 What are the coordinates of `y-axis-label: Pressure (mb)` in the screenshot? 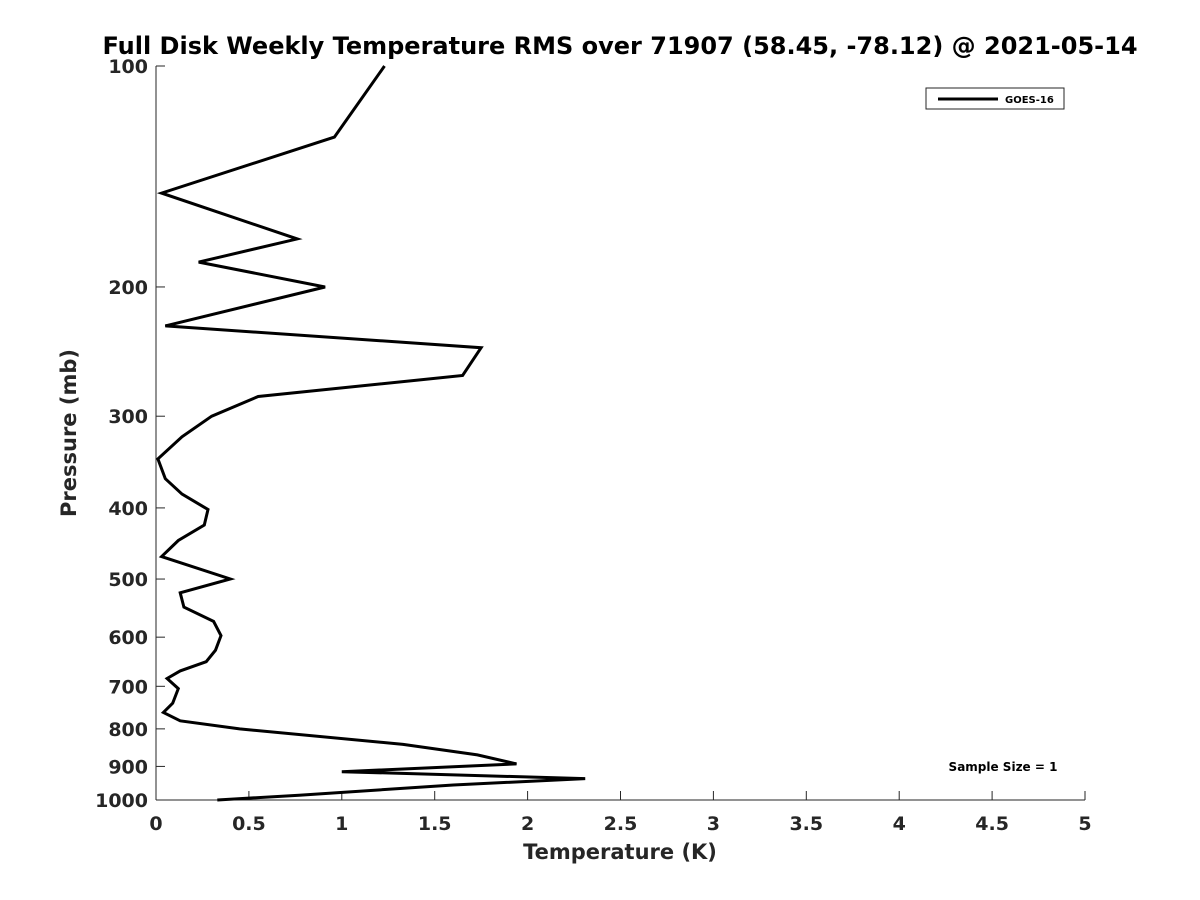 It's located at (69, 433).